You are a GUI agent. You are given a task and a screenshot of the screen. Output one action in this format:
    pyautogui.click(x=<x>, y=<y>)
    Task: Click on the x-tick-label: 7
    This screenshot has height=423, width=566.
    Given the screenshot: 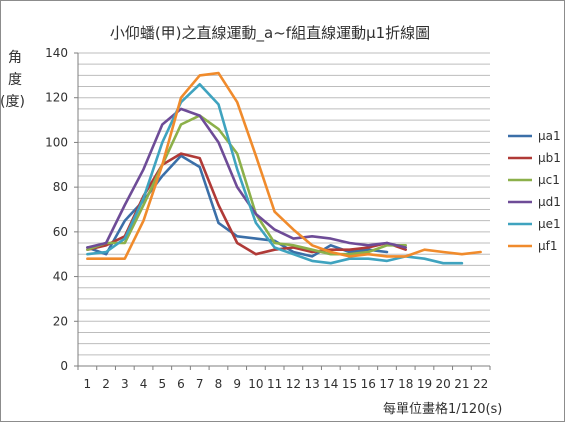 What is the action you would take?
    pyautogui.click(x=200, y=384)
    